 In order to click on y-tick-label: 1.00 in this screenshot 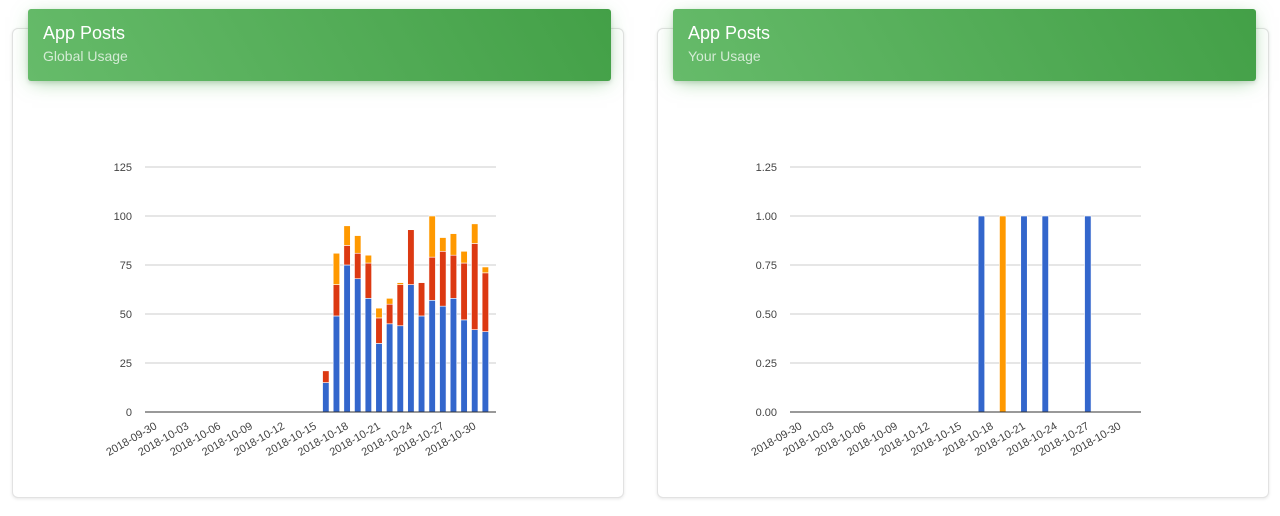, I will do `click(766, 217)`.